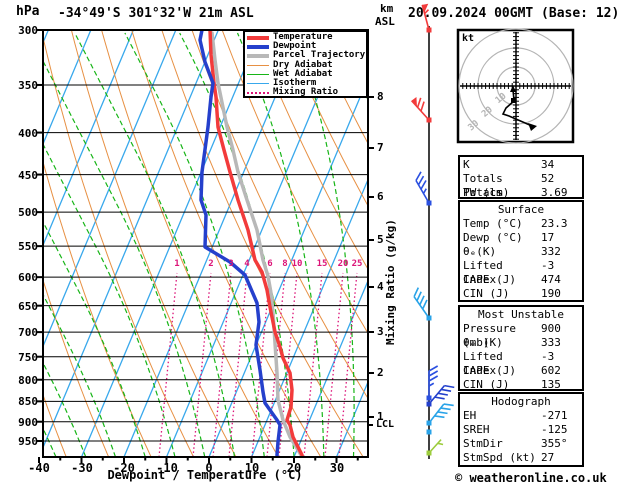  I want to click on panel-row-value: 602, so click(551, 370).